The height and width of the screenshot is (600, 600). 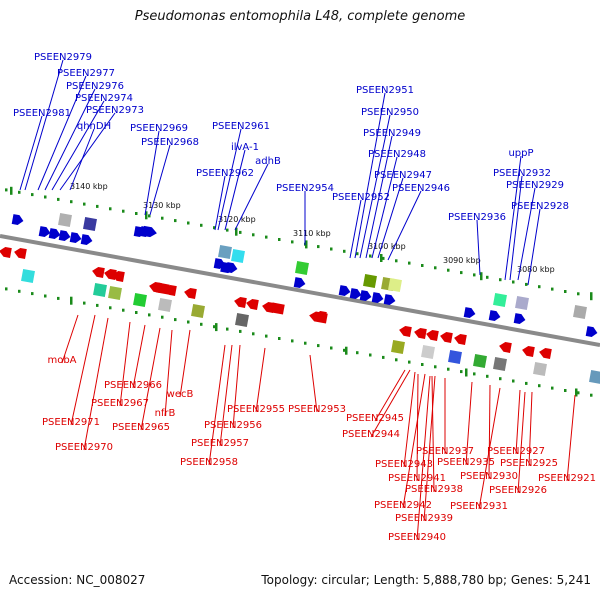 What do you see at coordinates (233, 425) in the screenshot?
I see `gene-label: PSEEN2956` at bounding box center [233, 425].